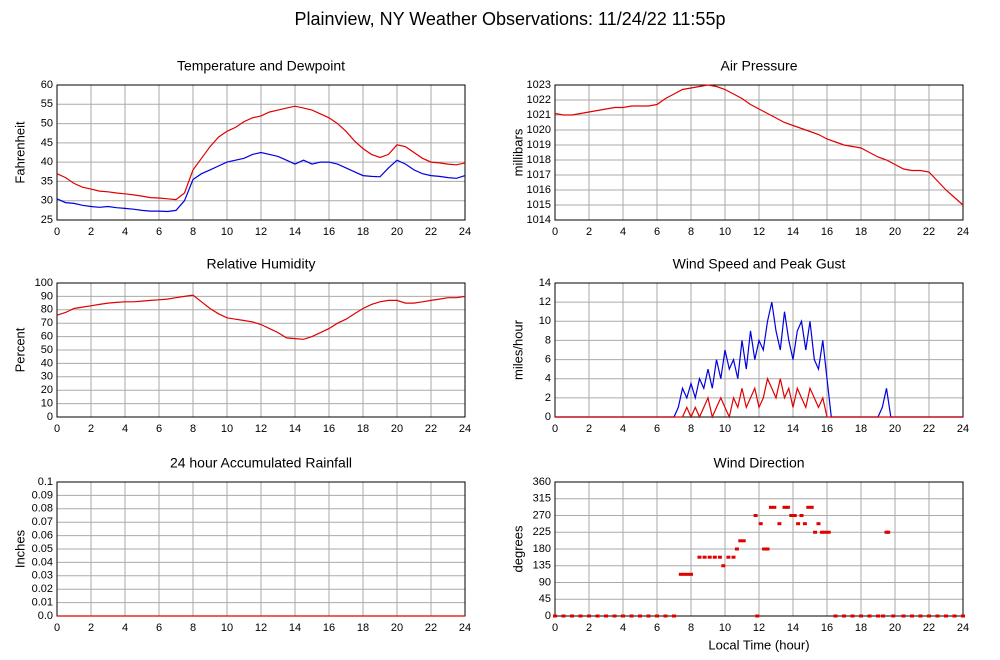 Image resolution: width=1000 pixels, height=660 pixels. Describe the element at coordinates (19, 548) in the screenshot. I see `y-axis-label: Inches` at that location.